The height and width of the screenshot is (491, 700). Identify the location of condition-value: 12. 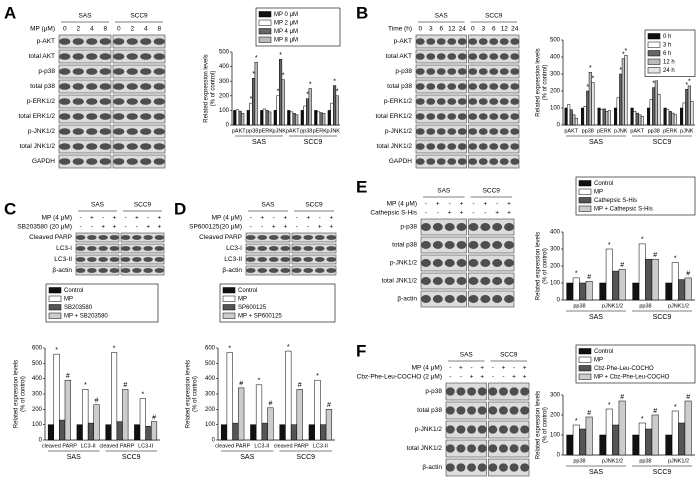
(452, 29).